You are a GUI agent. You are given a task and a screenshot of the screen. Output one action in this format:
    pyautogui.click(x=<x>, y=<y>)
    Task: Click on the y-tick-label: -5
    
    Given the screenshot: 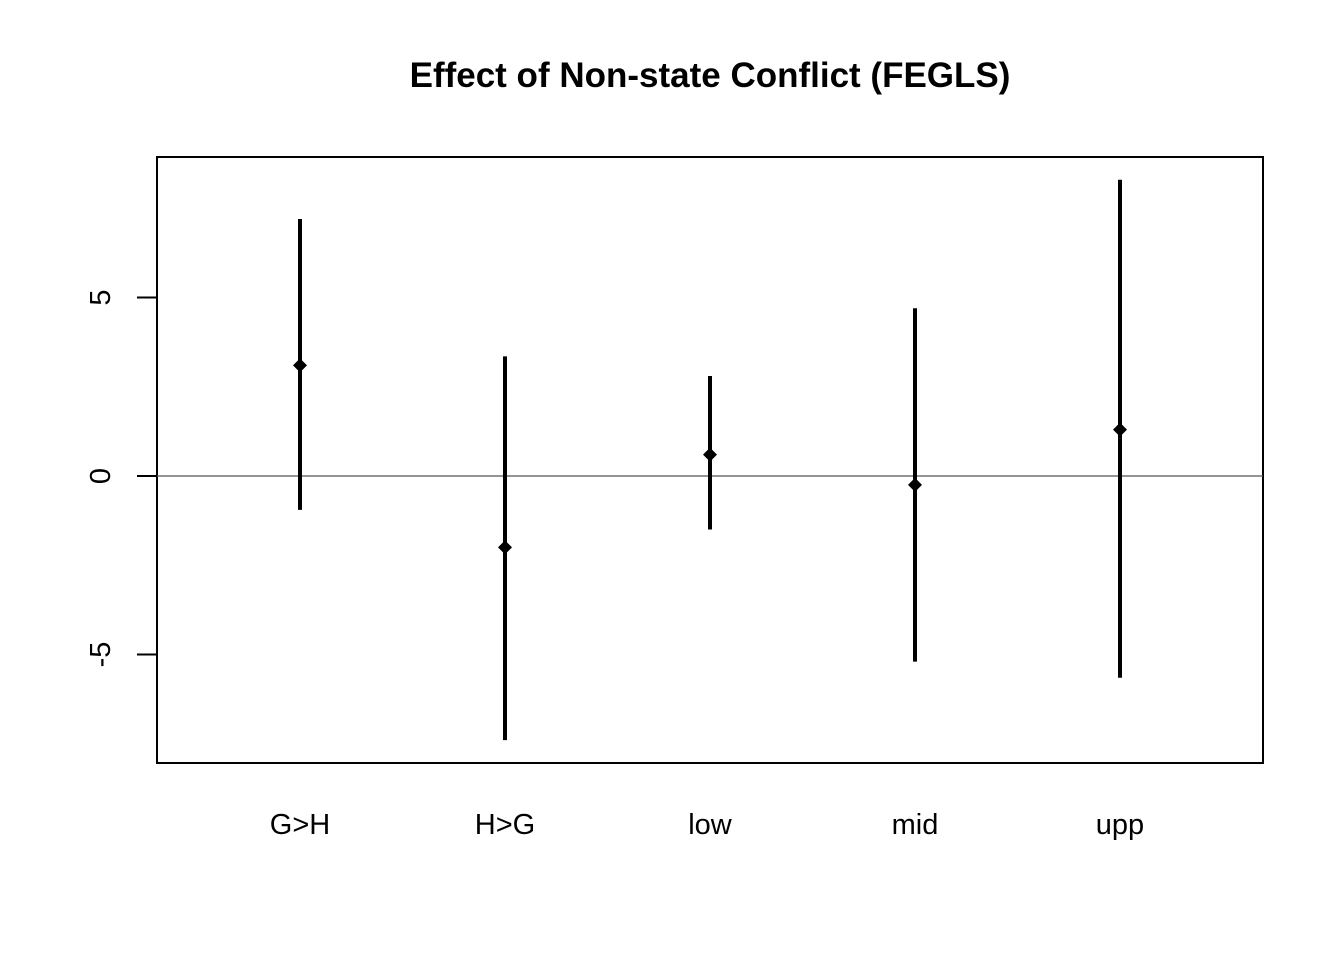 What is the action you would take?
    pyautogui.click(x=101, y=655)
    